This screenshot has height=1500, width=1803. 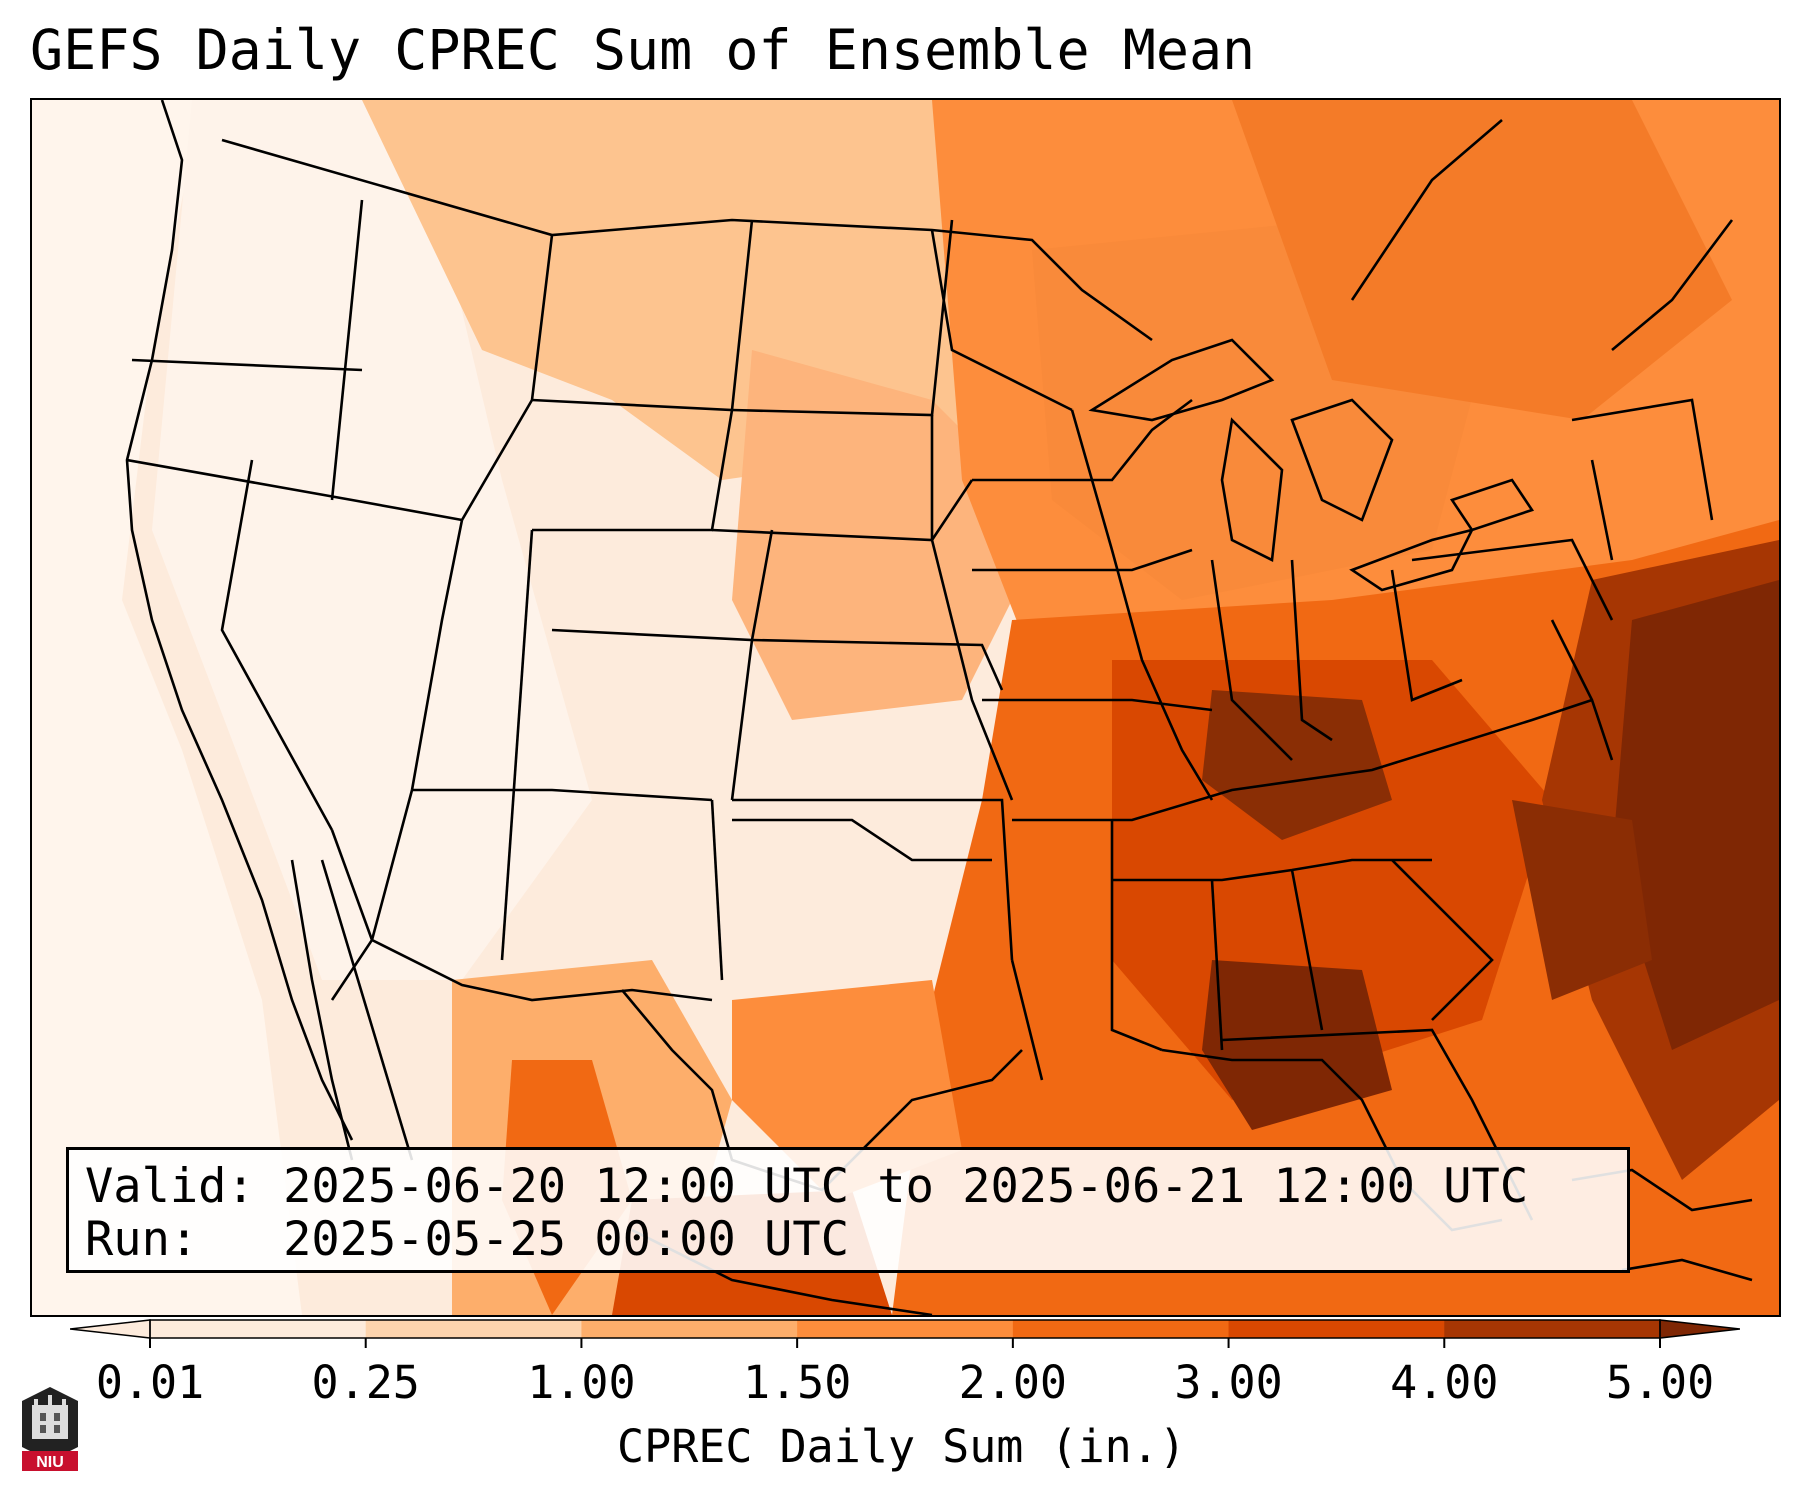 I want to click on colorbar-tick-label: 0.01, so click(x=150, y=1382).